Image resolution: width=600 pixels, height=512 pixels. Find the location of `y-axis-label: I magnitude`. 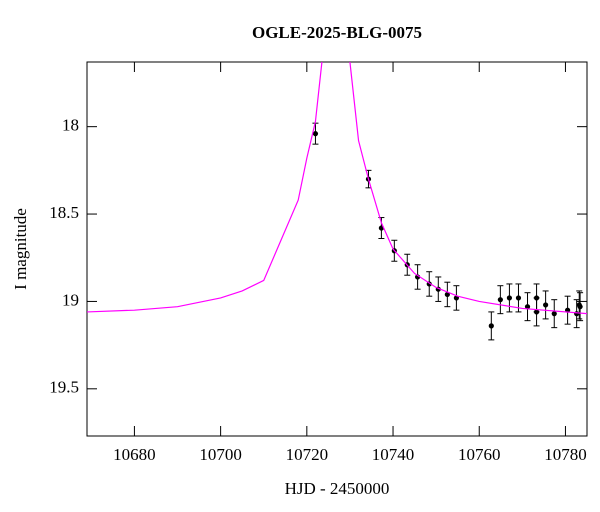

y-axis-label: I magnitude is located at coordinates (20, 249).